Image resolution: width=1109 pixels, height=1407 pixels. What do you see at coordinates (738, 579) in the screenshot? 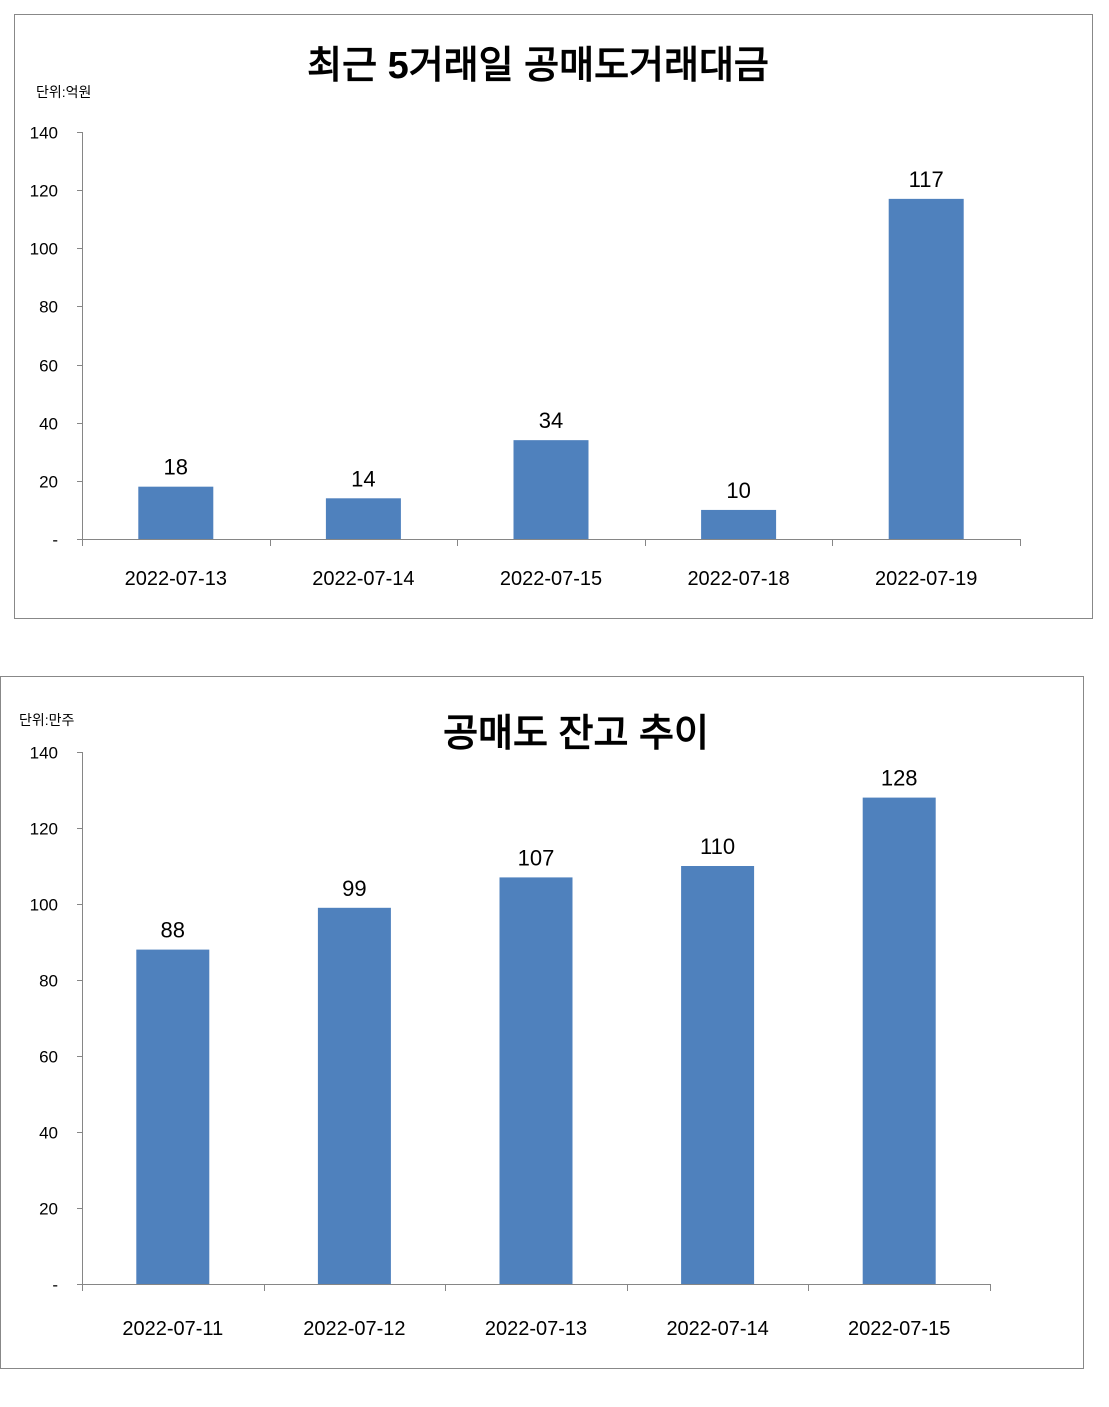
I see `x-category-label: 2022-07-18` at bounding box center [738, 579].